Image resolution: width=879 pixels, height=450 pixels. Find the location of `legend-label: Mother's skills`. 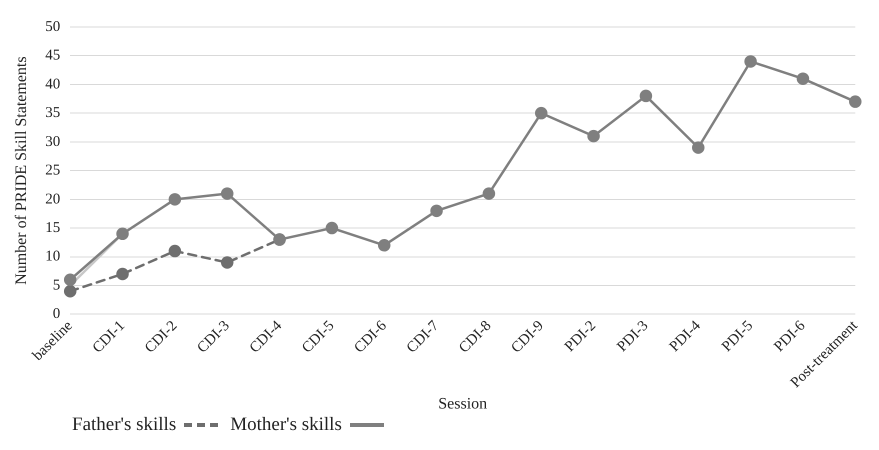

legend-label: Mother's skills is located at coordinates (286, 425).